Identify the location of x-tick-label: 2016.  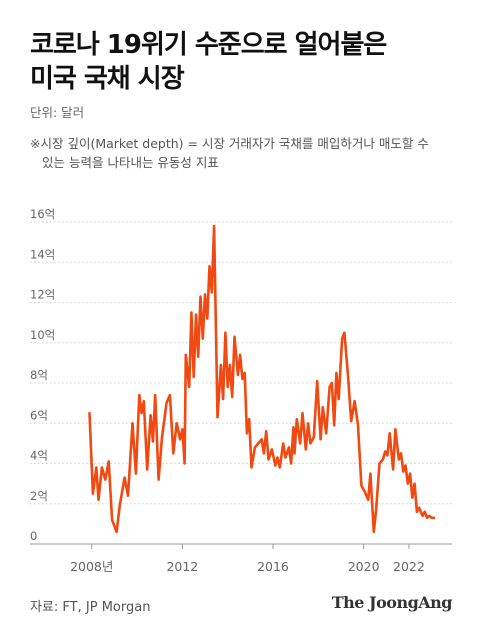
(273, 566).